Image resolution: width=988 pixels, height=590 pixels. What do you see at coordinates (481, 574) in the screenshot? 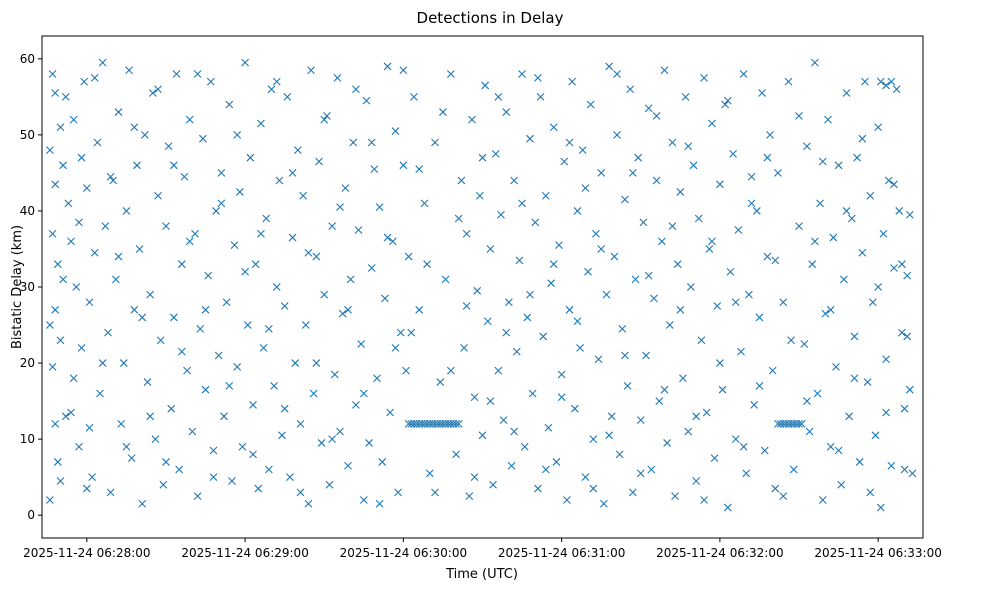
I see `x-axis-label: Time (UTC)` at bounding box center [481, 574].